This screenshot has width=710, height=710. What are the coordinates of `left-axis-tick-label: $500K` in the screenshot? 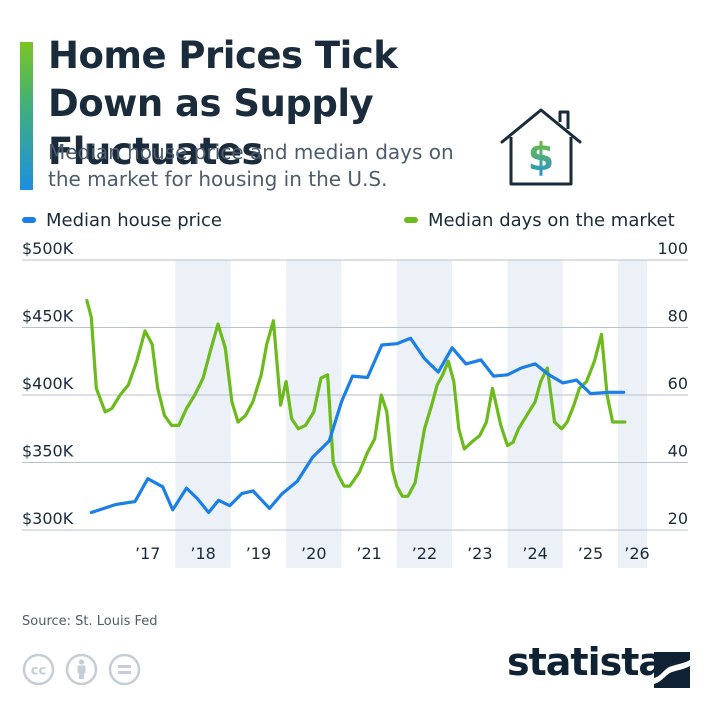 It's located at (48, 248).